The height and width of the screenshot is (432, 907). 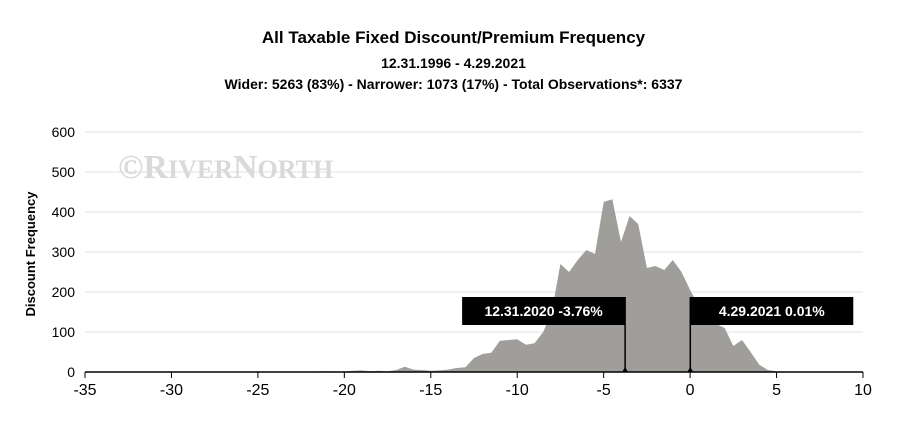 I want to click on annotations: 12.31.2020 -3.76% 4.29.2021 0.01%, so click(x=658, y=334).